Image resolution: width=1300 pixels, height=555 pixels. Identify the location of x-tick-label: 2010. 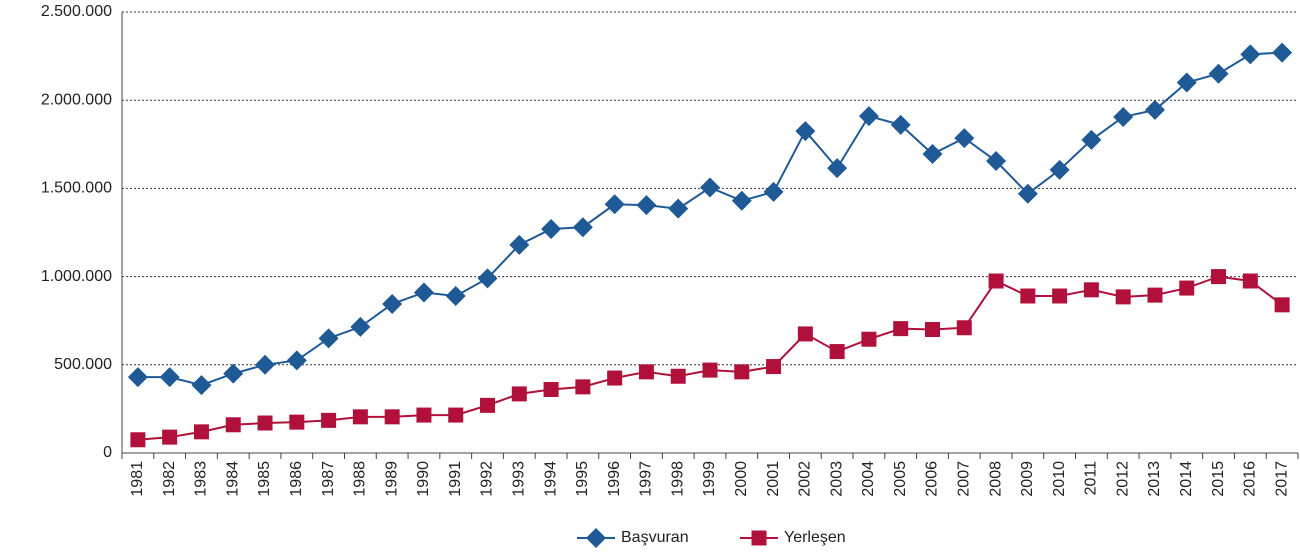
(1059, 479).